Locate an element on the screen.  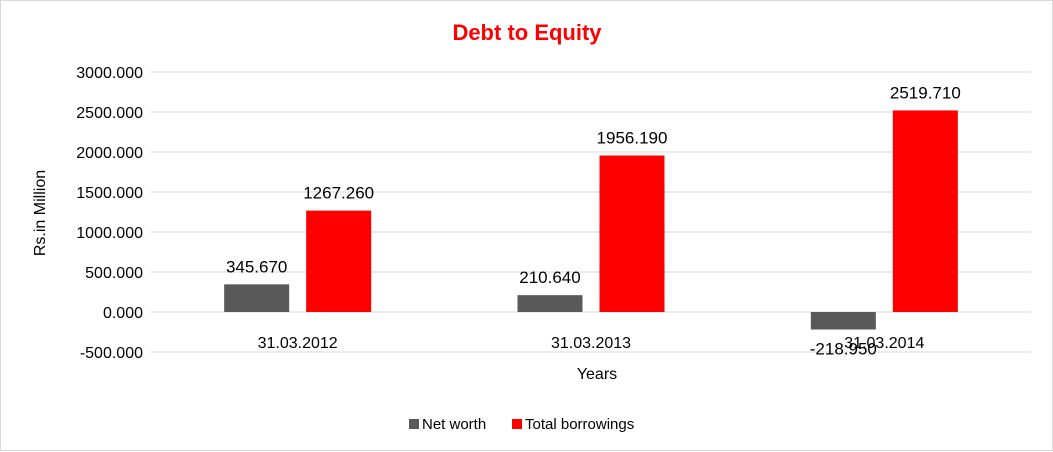
y-tick-label: -500.000 is located at coordinates (111, 353).